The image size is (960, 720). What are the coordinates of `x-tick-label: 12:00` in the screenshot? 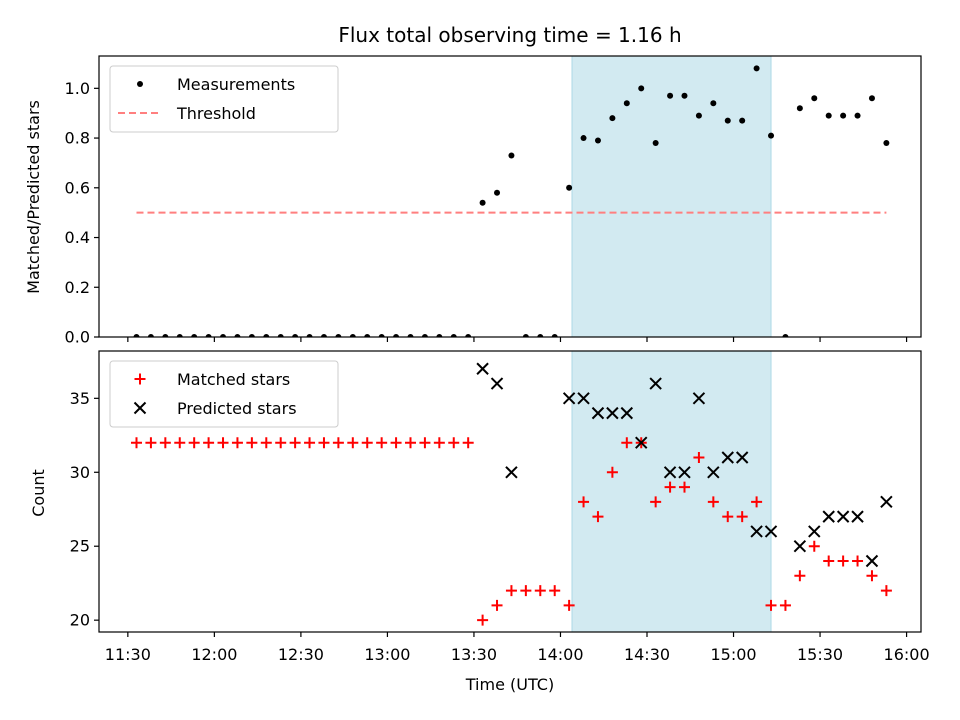 It's located at (214, 654).